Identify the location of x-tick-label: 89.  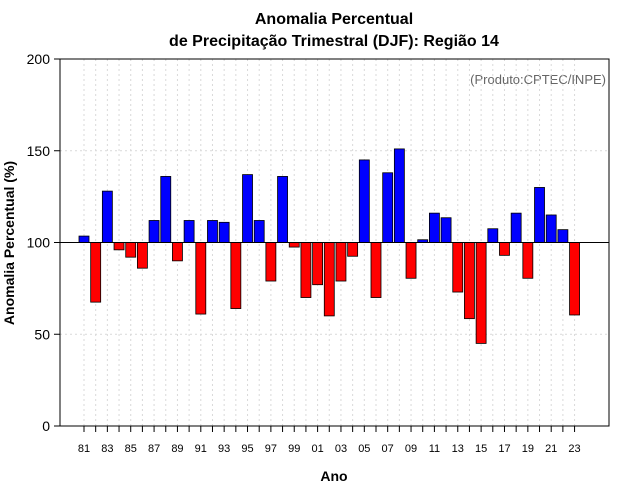
(177, 449).